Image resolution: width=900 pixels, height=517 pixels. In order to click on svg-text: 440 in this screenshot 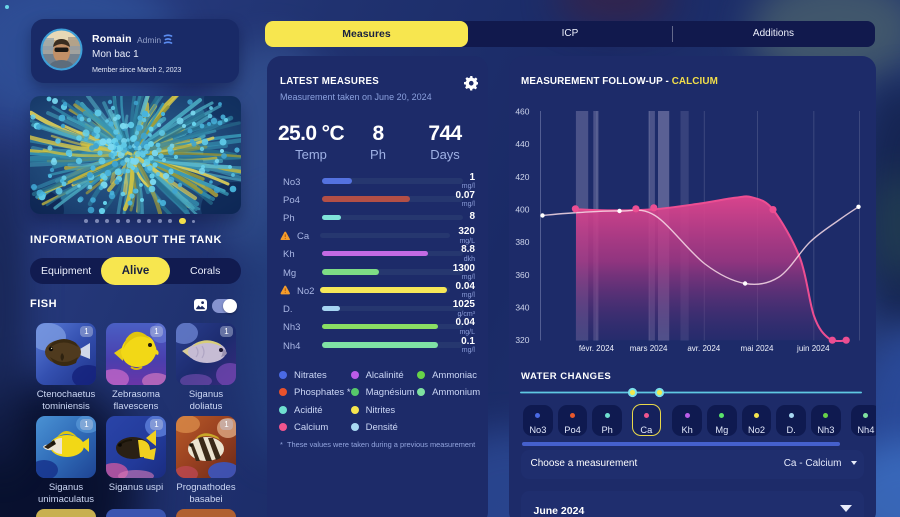, I will do `click(522, 144)`.